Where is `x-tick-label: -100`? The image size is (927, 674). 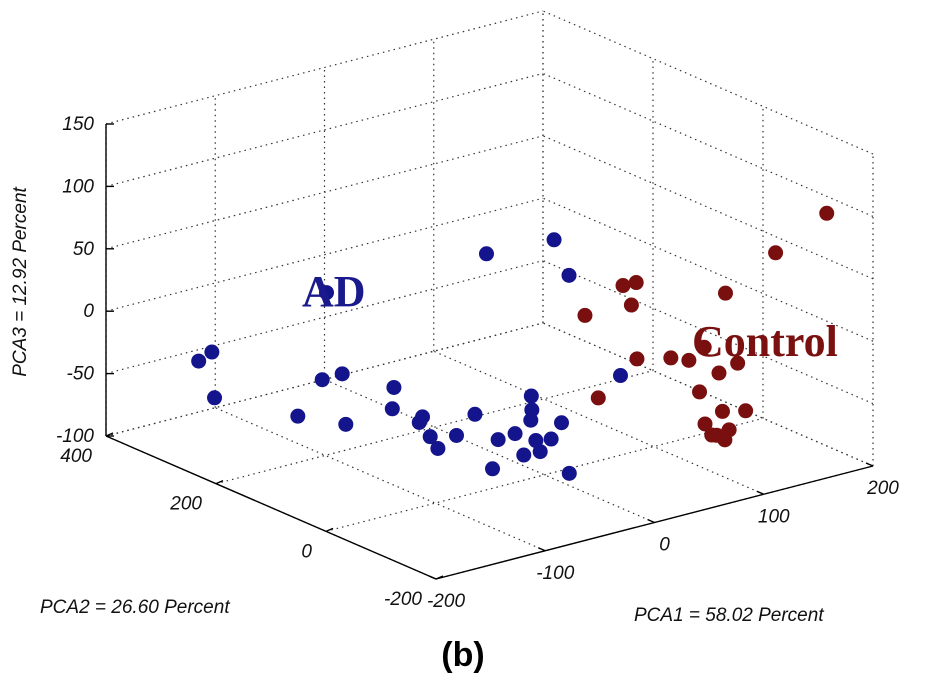
x-tick-label: -100 is located at coordinates (555, 573).